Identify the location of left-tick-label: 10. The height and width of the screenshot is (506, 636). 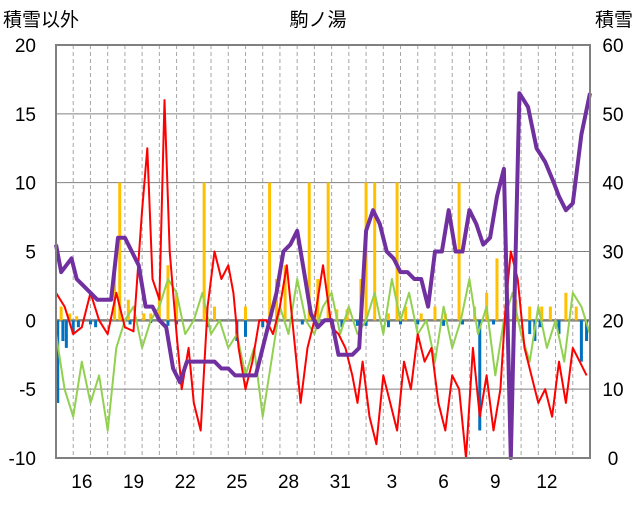
(25, 184).